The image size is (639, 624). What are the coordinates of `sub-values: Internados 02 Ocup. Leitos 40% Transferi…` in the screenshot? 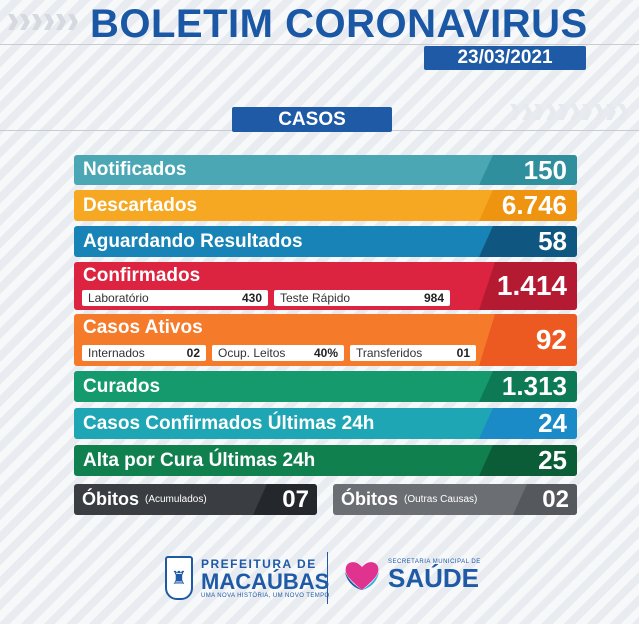 It's located at (279, 353).